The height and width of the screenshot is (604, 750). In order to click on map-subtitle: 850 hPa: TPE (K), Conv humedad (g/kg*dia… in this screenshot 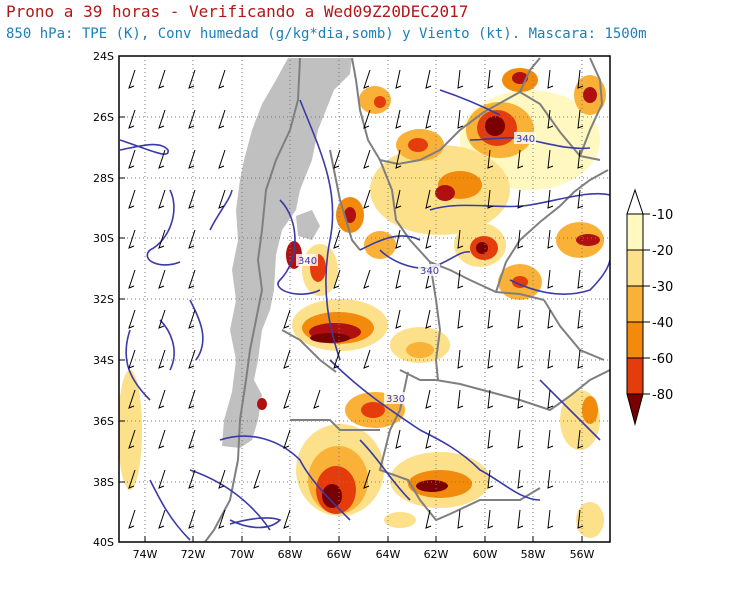, I will do `click(326, 34)`.